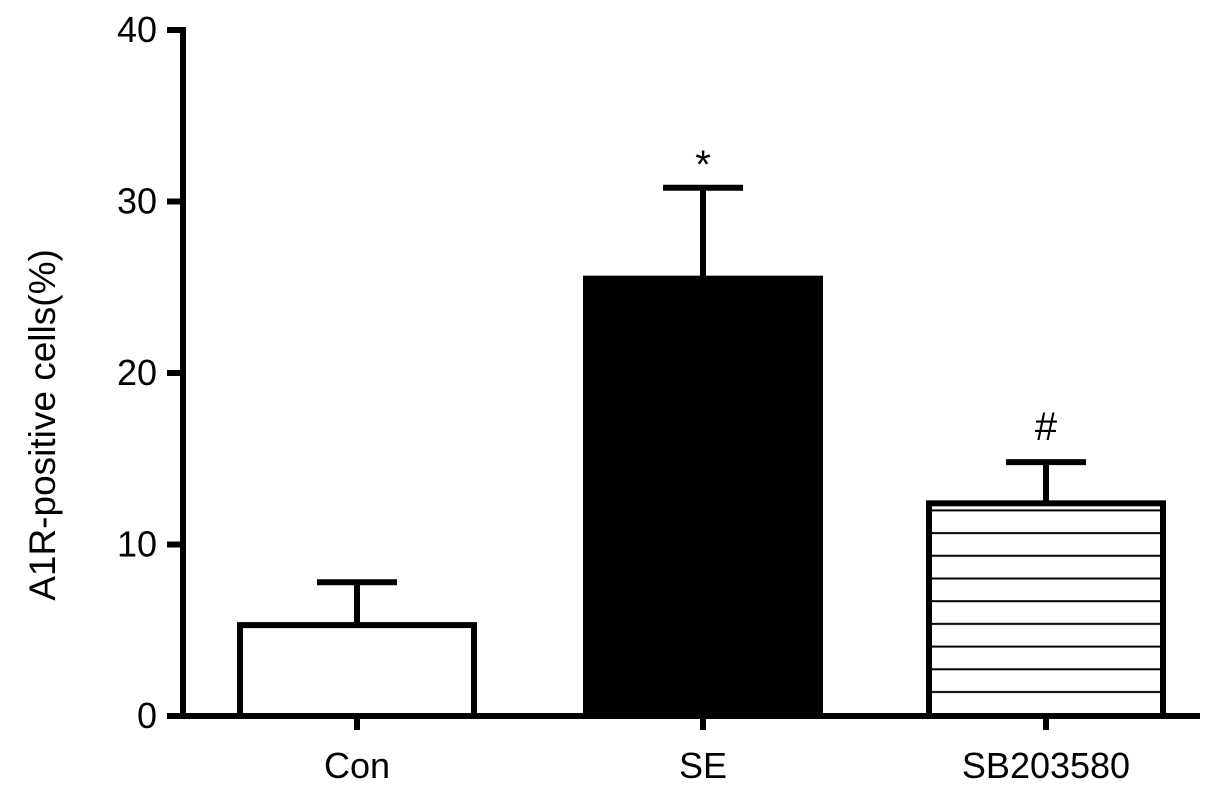 This screenshot has width=1205, height=801. Describe the element at coordinates (147, 715) in the screenshot. I see `y-tick-label-0: 0` at that location.